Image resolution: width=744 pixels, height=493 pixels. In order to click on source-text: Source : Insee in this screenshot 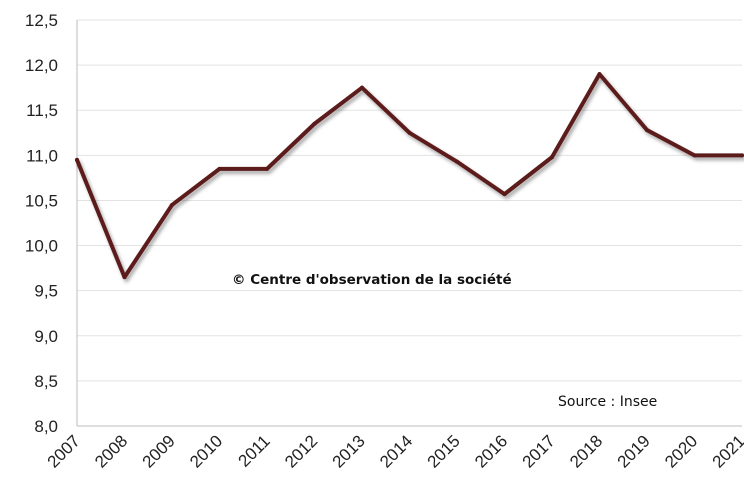, I will do `click(607, 402)`.